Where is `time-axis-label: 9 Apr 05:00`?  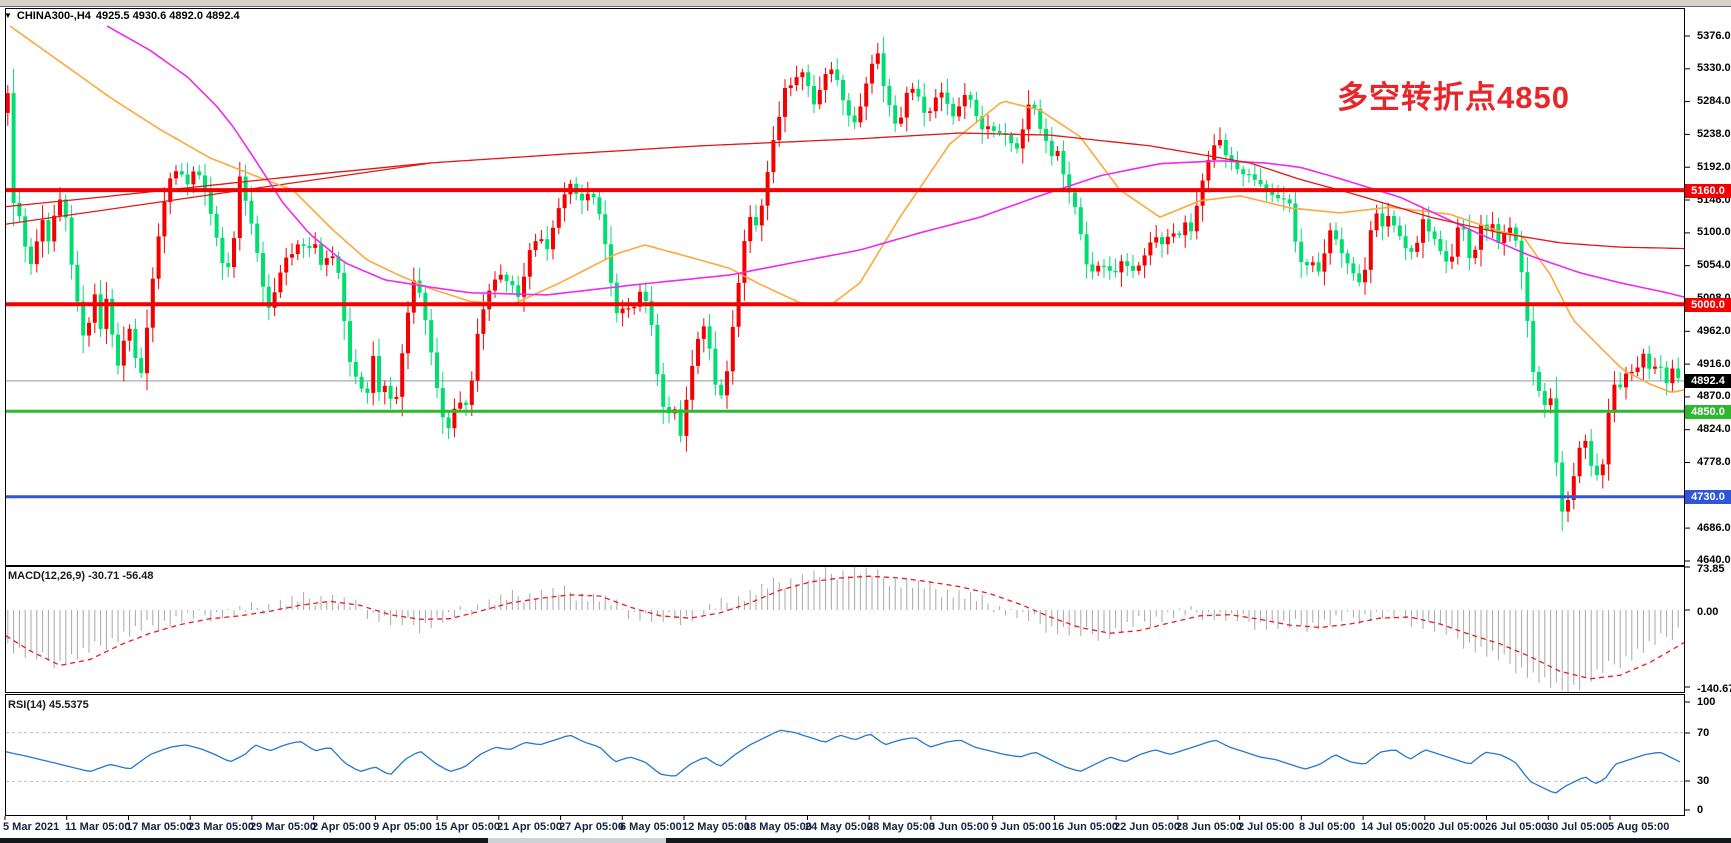
time-axis-label: 9 Apr 05:00 is located at coordinates (402, 827).